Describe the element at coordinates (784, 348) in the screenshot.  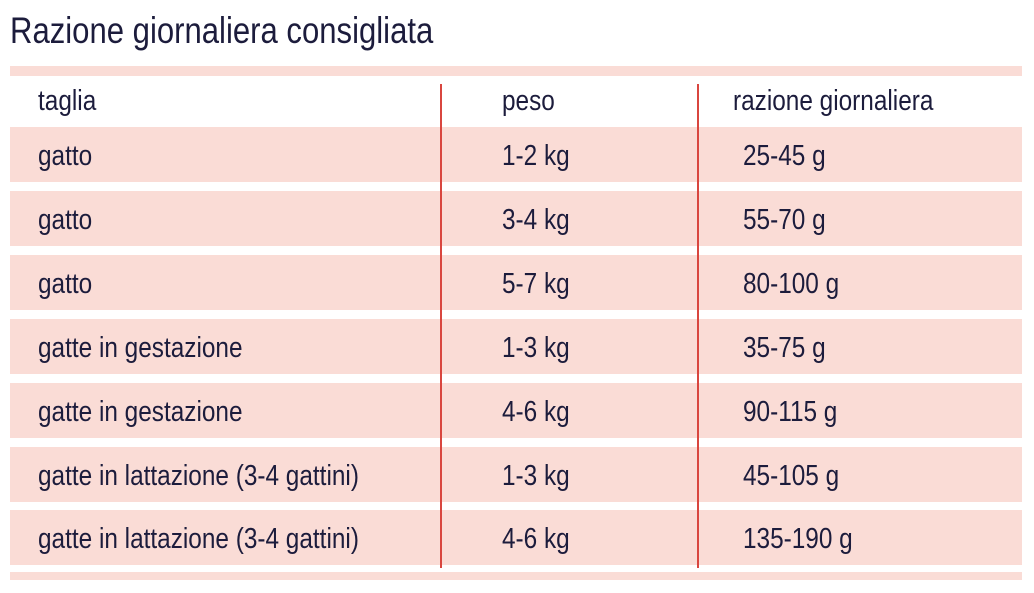
I see `cell: 35-75 g` at that location.